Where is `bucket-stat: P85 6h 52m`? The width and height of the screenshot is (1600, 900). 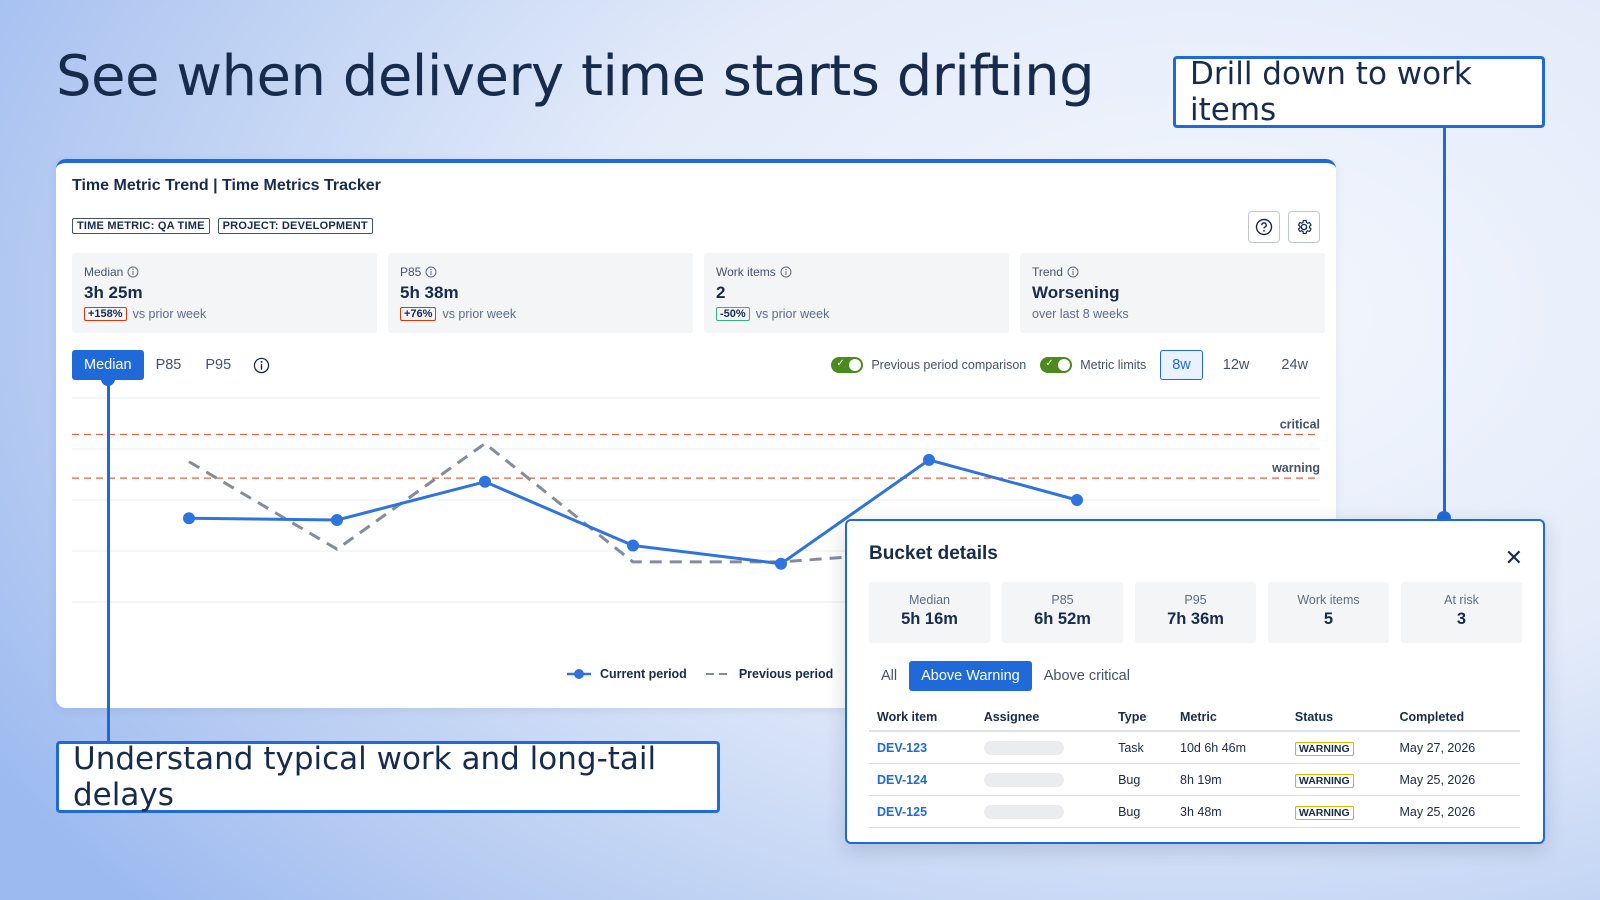 bucket-stat: P85 6h 52m is located at coordinates (1062, 612).